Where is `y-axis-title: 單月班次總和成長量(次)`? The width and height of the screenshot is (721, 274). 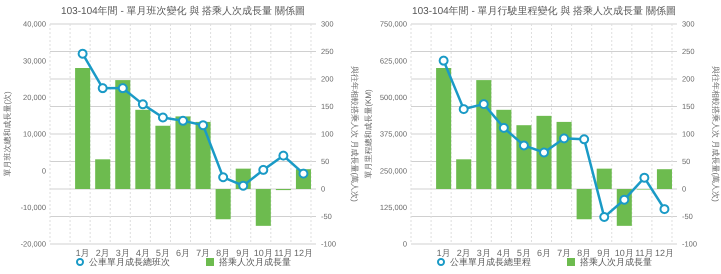
y-axis-title: 單月班次總和成長量(次) is located at coordinates (7, 134).